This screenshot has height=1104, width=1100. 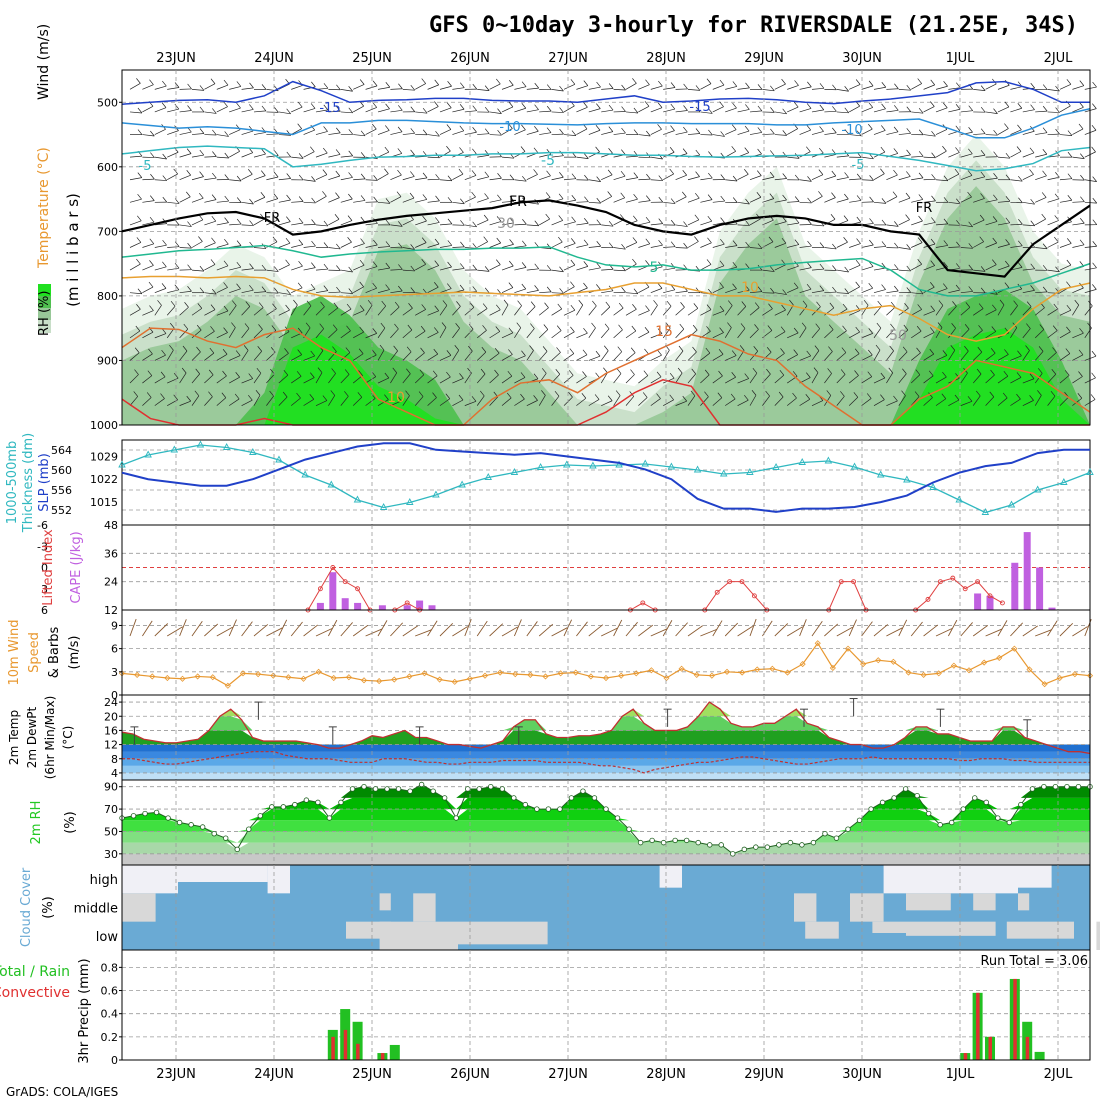 I want to click on cloud-ylabel: (%), so click(x=48, y=907).